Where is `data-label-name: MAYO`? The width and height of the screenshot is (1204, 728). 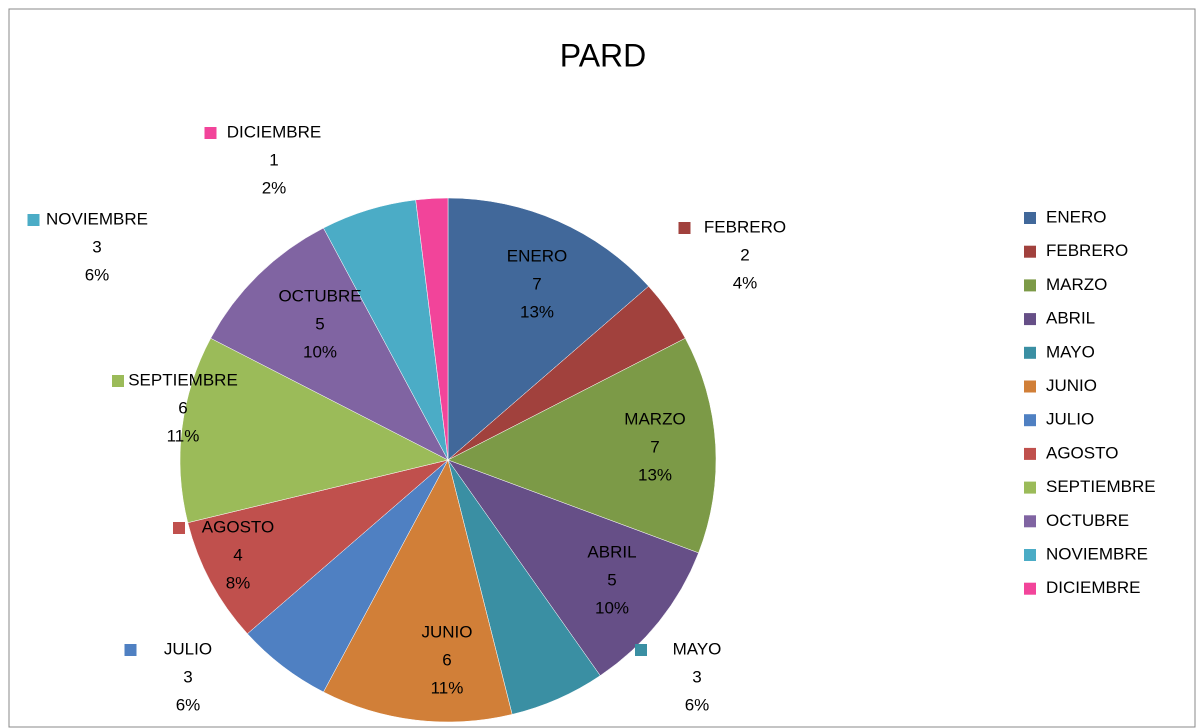
data-label-name: MAYO is located at coordinates (697, 648).